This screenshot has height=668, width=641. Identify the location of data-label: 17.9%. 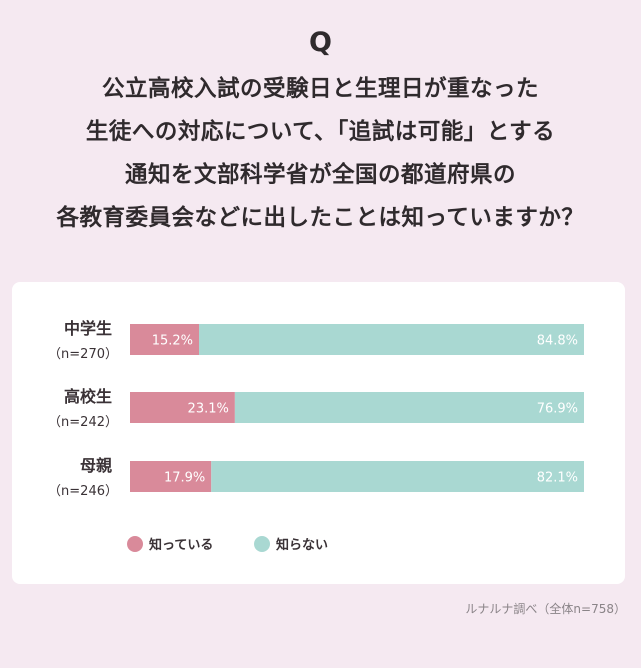
(184, 478).